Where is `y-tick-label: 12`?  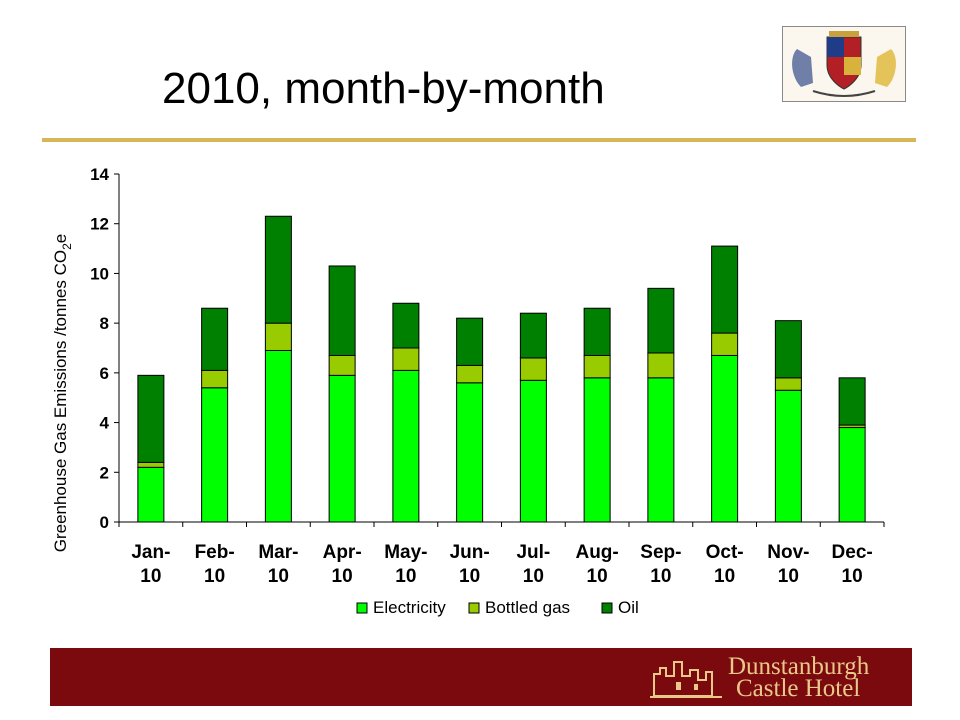
y-tick-label: 12 is located at coordinates (99, 224).